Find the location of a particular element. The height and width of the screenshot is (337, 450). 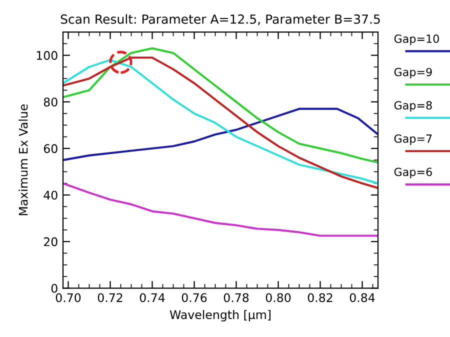

y-tick-label: 40 is located at coordinates (51, 195).